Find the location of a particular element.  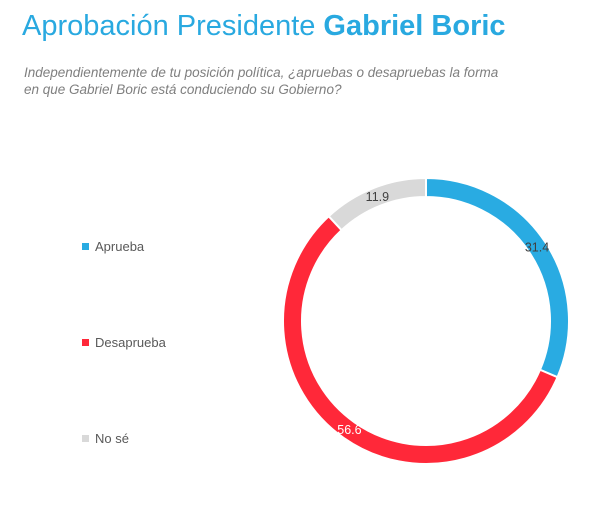

legend-label: Desaprueba is located at coordinates (130, 342).